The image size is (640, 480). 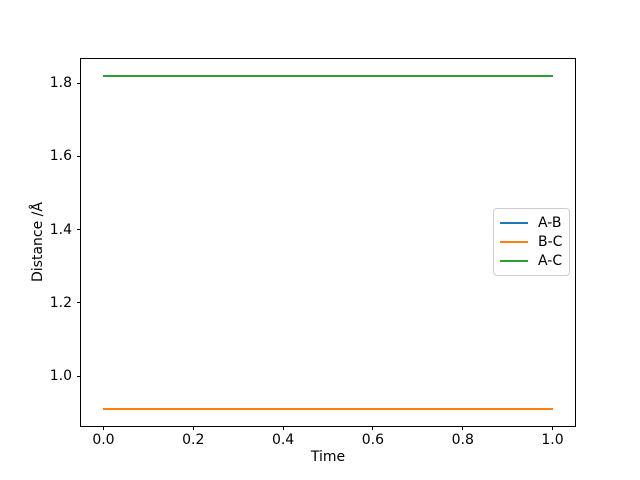 What do you see at coordinates (550, 222) in the screenshot?
I see `legend-label-A-B: A-B` at bounding box center [550, 222].